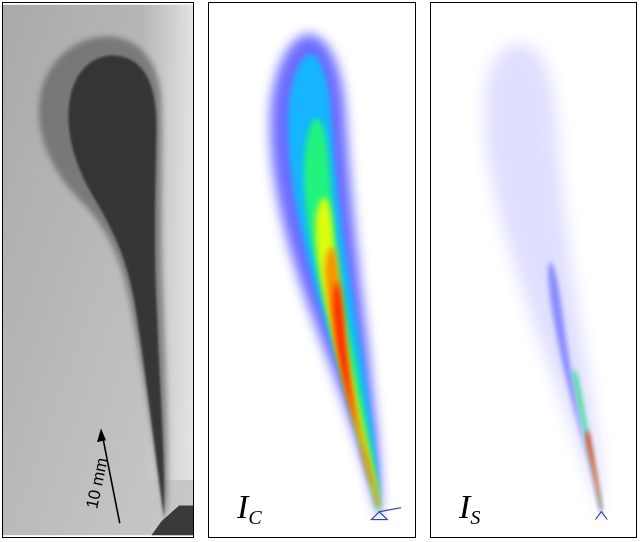  I want to click on scatter-contour-red, so click(593, 471).